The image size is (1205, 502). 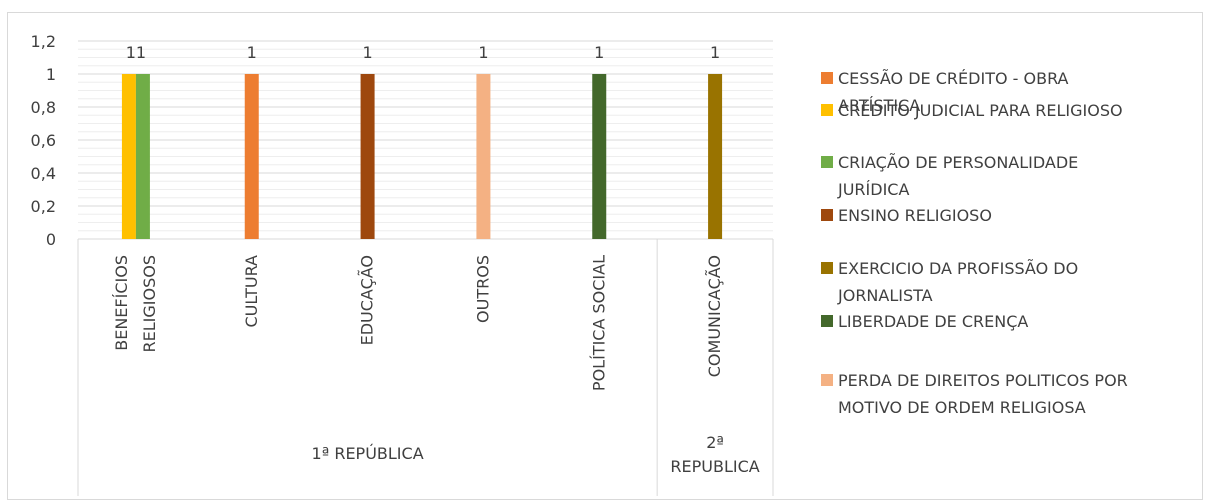 I want to click on x-category-label: RELIGIOSOS, so click(x=149, y=303).